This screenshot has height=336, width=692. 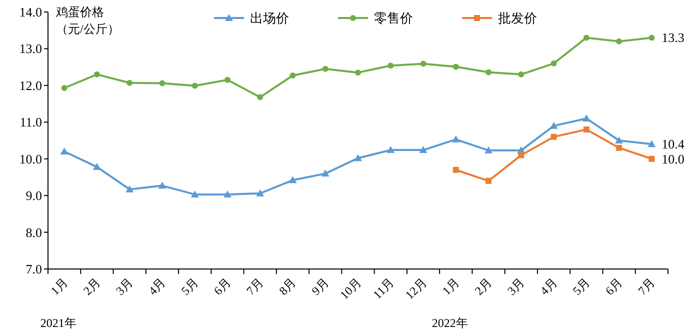 I want to click on y-tick-label: 8.0, so click(x=34, y=232).